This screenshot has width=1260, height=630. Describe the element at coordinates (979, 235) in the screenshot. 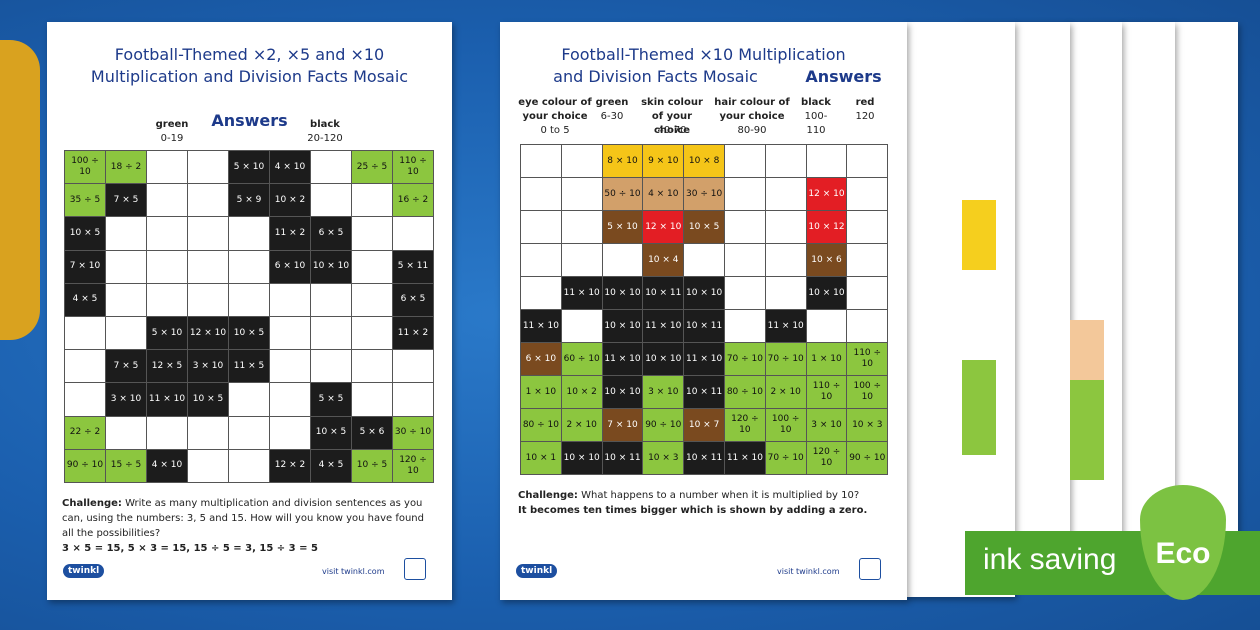

I see `back-color` at that location.